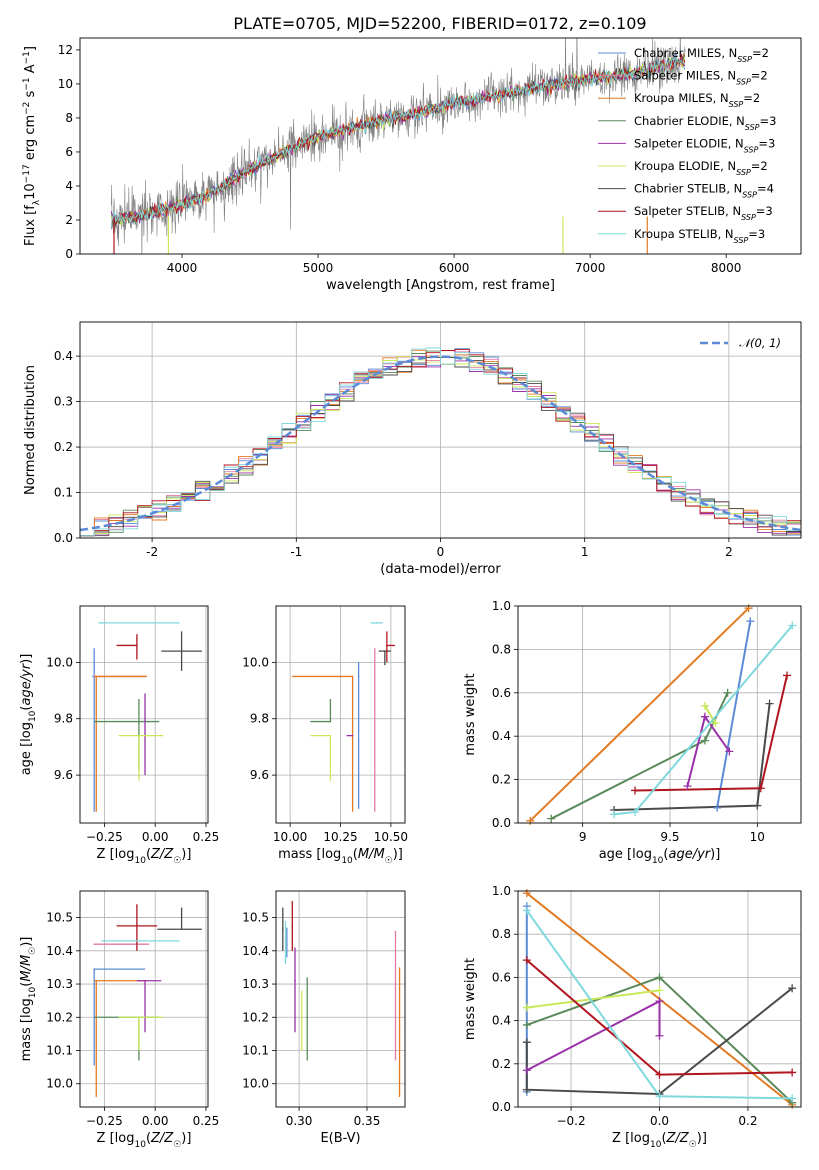 The width and height of the screenshot is (819, 1170). Describe the element at coordinates (367, 1121) in the screenshot. I see `x-tick-label: 0.35` at that location.